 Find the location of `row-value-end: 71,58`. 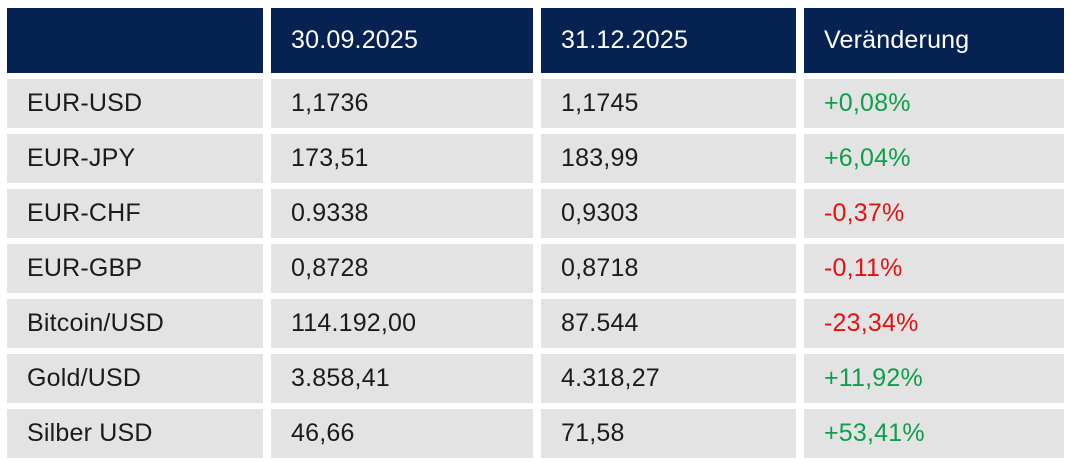

row-value-end: 71,58 is located at coordinates (668, 433).